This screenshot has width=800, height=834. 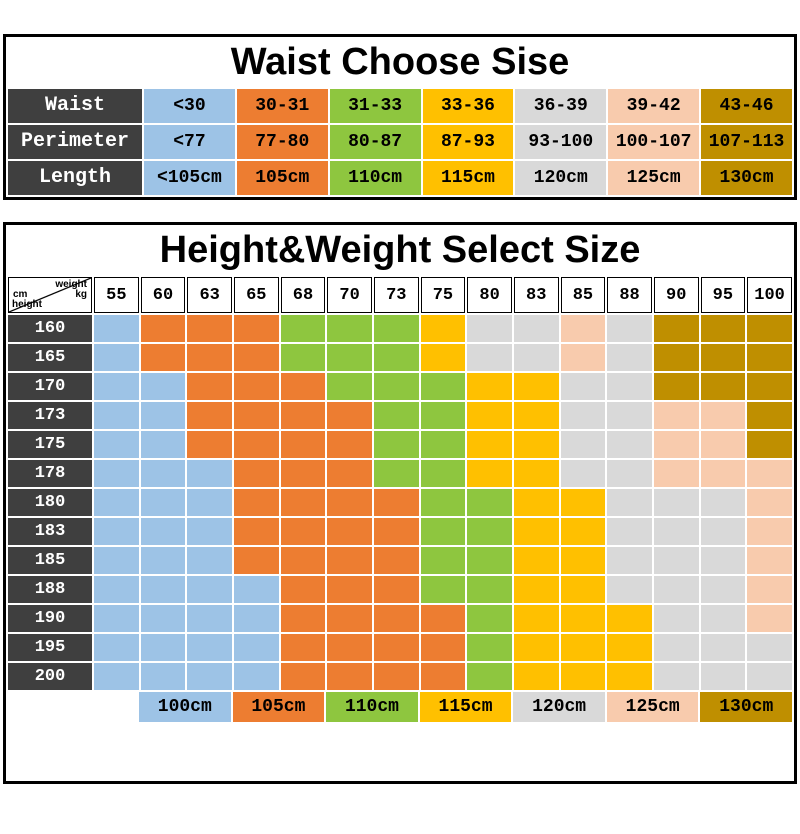 What do you see at coordinates (400, 329) in the screenshot?
I see `matrix-row: 160` at bounding box center [400, 329].